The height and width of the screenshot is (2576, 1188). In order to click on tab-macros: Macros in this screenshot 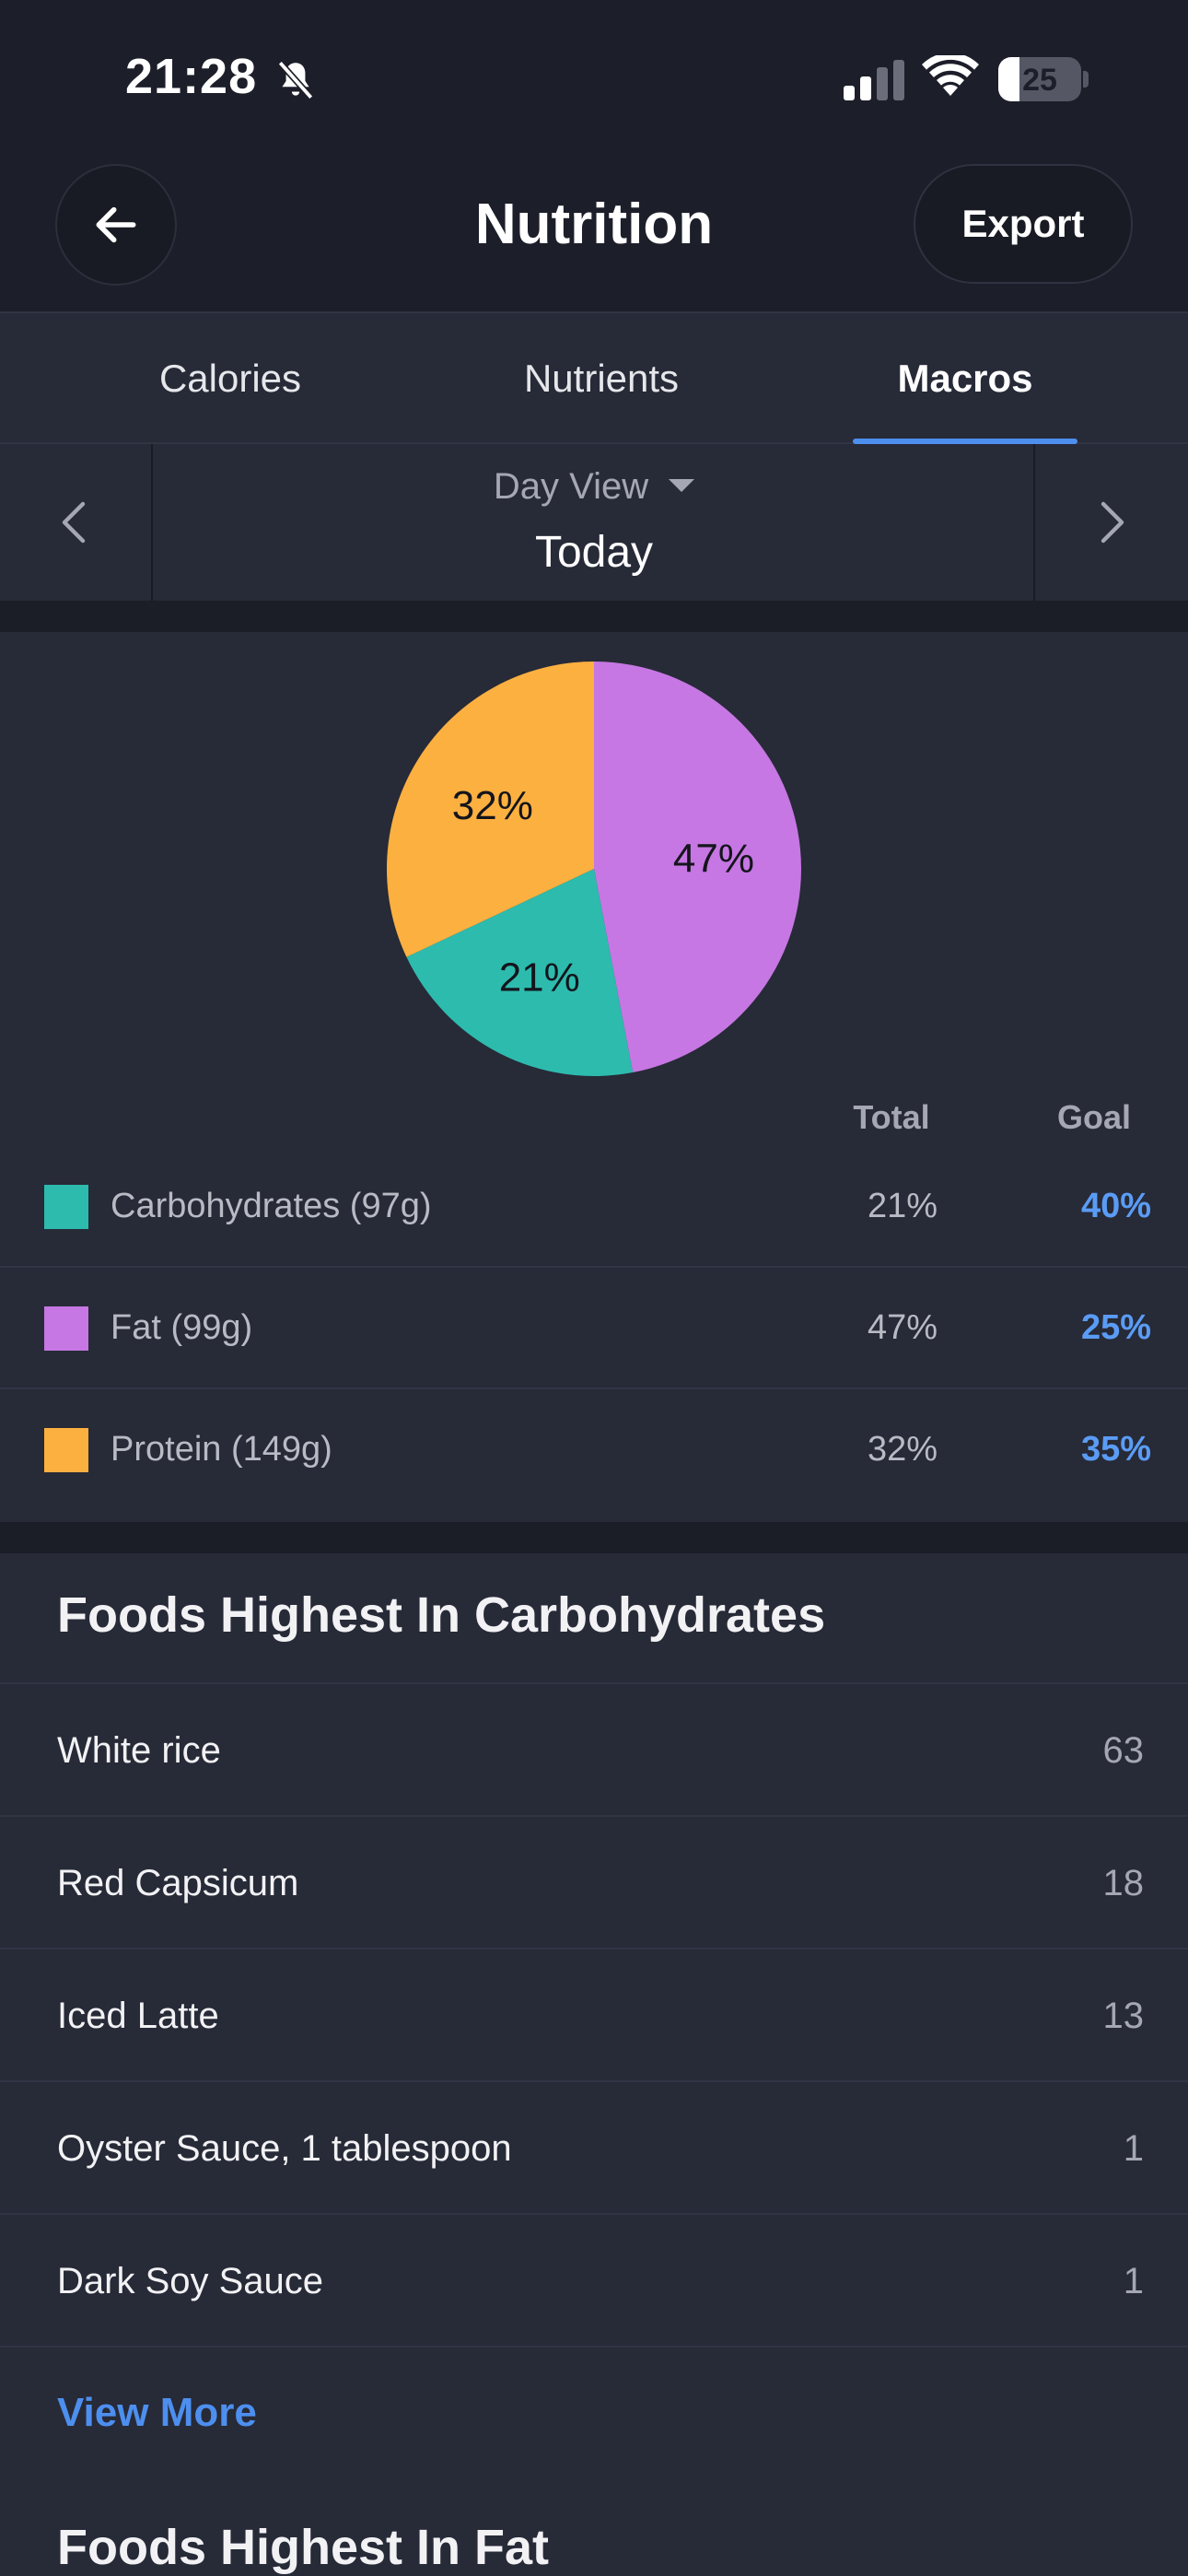, I will do `click(965, 378)`.